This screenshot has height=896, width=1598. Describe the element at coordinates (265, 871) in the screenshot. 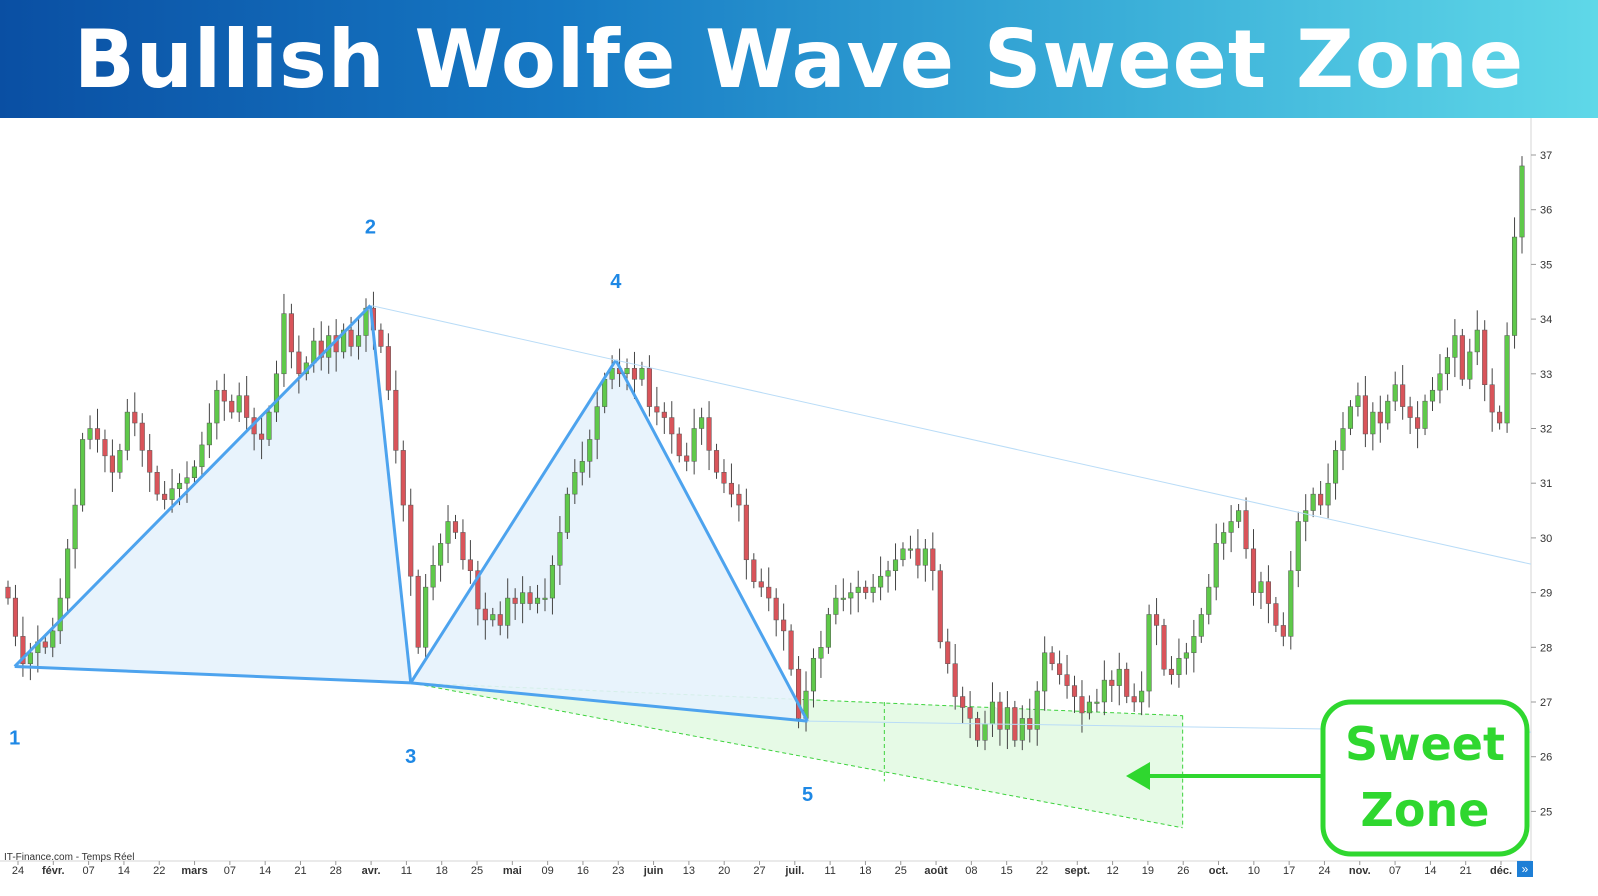

I see `x-tick-label: 14` at that location.